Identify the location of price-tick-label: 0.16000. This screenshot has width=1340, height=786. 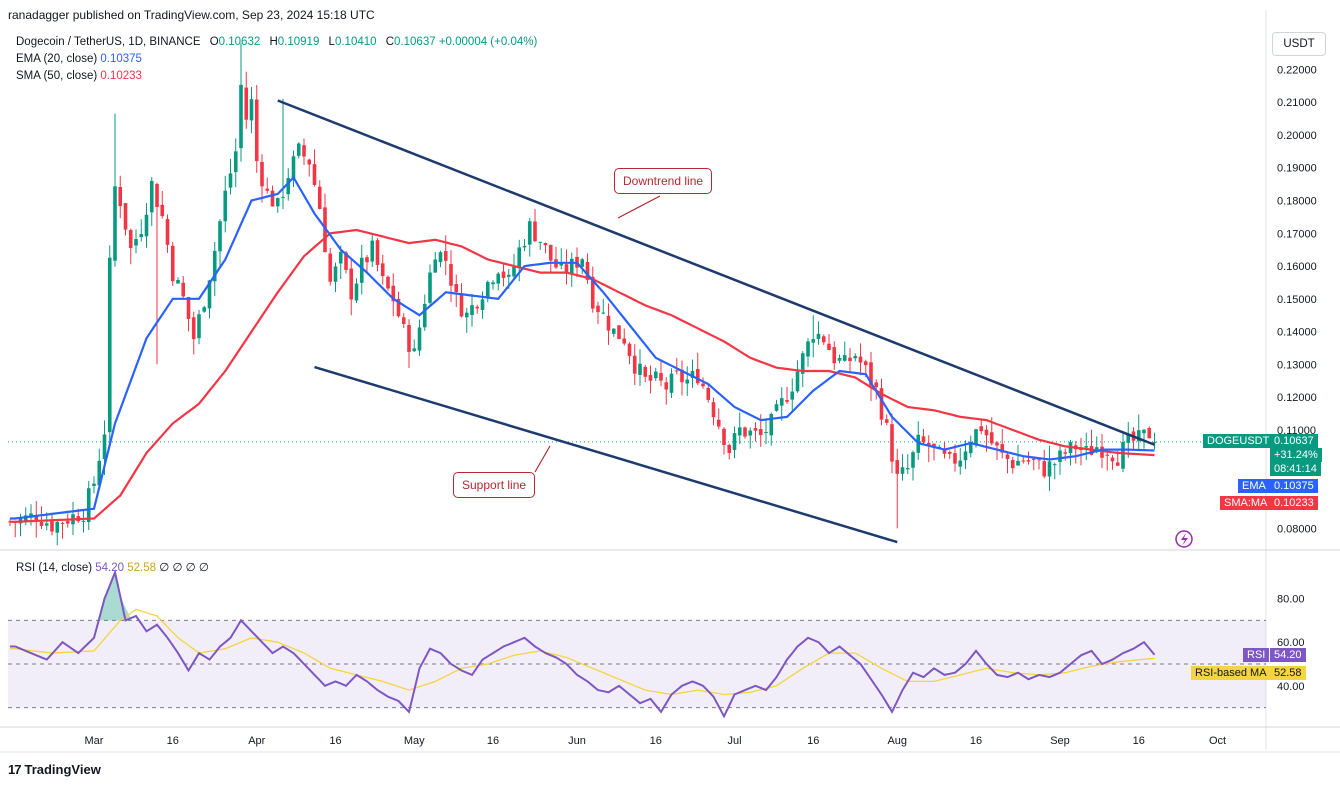
(1297, 267).